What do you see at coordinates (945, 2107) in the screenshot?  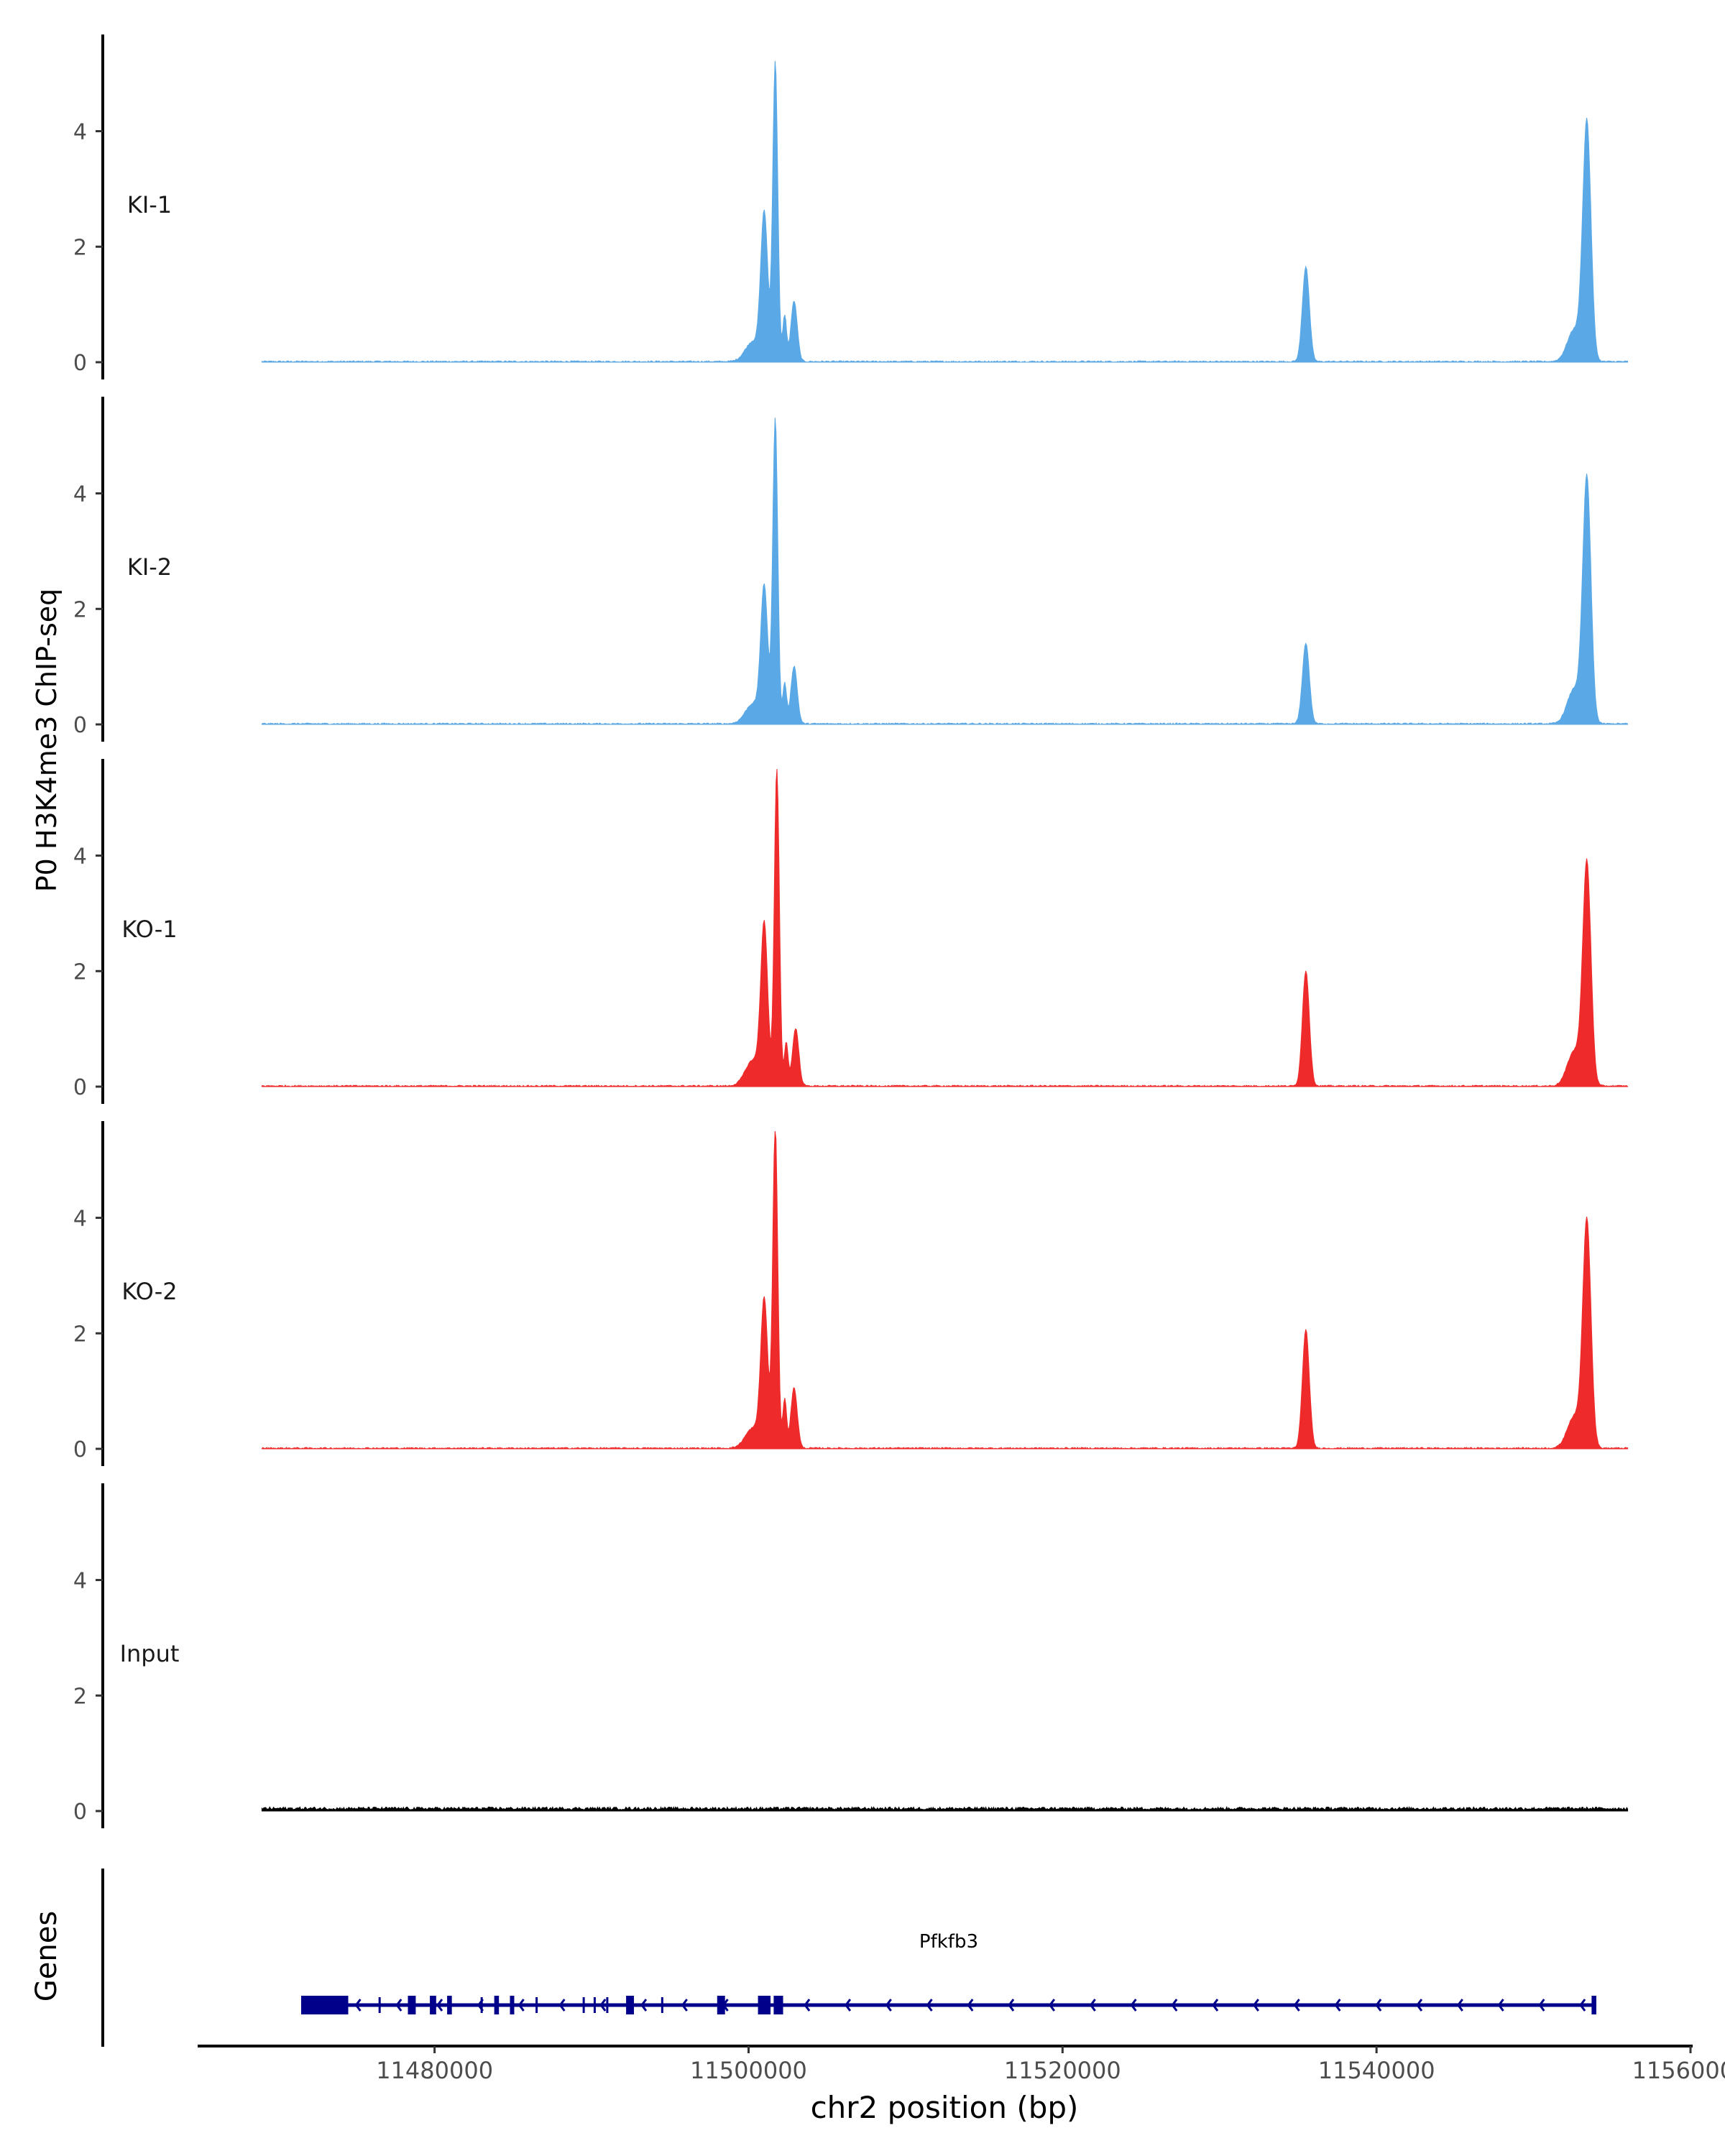 I see `x-axis-label: chr2 position (bp)` at bounding box center [945, 2107].